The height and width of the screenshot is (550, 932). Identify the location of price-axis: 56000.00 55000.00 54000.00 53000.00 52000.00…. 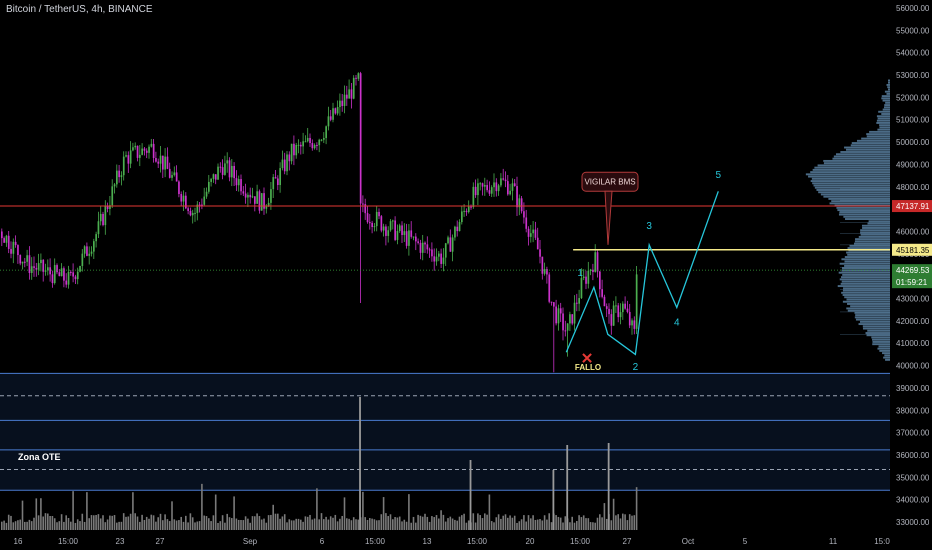
(911, 275).